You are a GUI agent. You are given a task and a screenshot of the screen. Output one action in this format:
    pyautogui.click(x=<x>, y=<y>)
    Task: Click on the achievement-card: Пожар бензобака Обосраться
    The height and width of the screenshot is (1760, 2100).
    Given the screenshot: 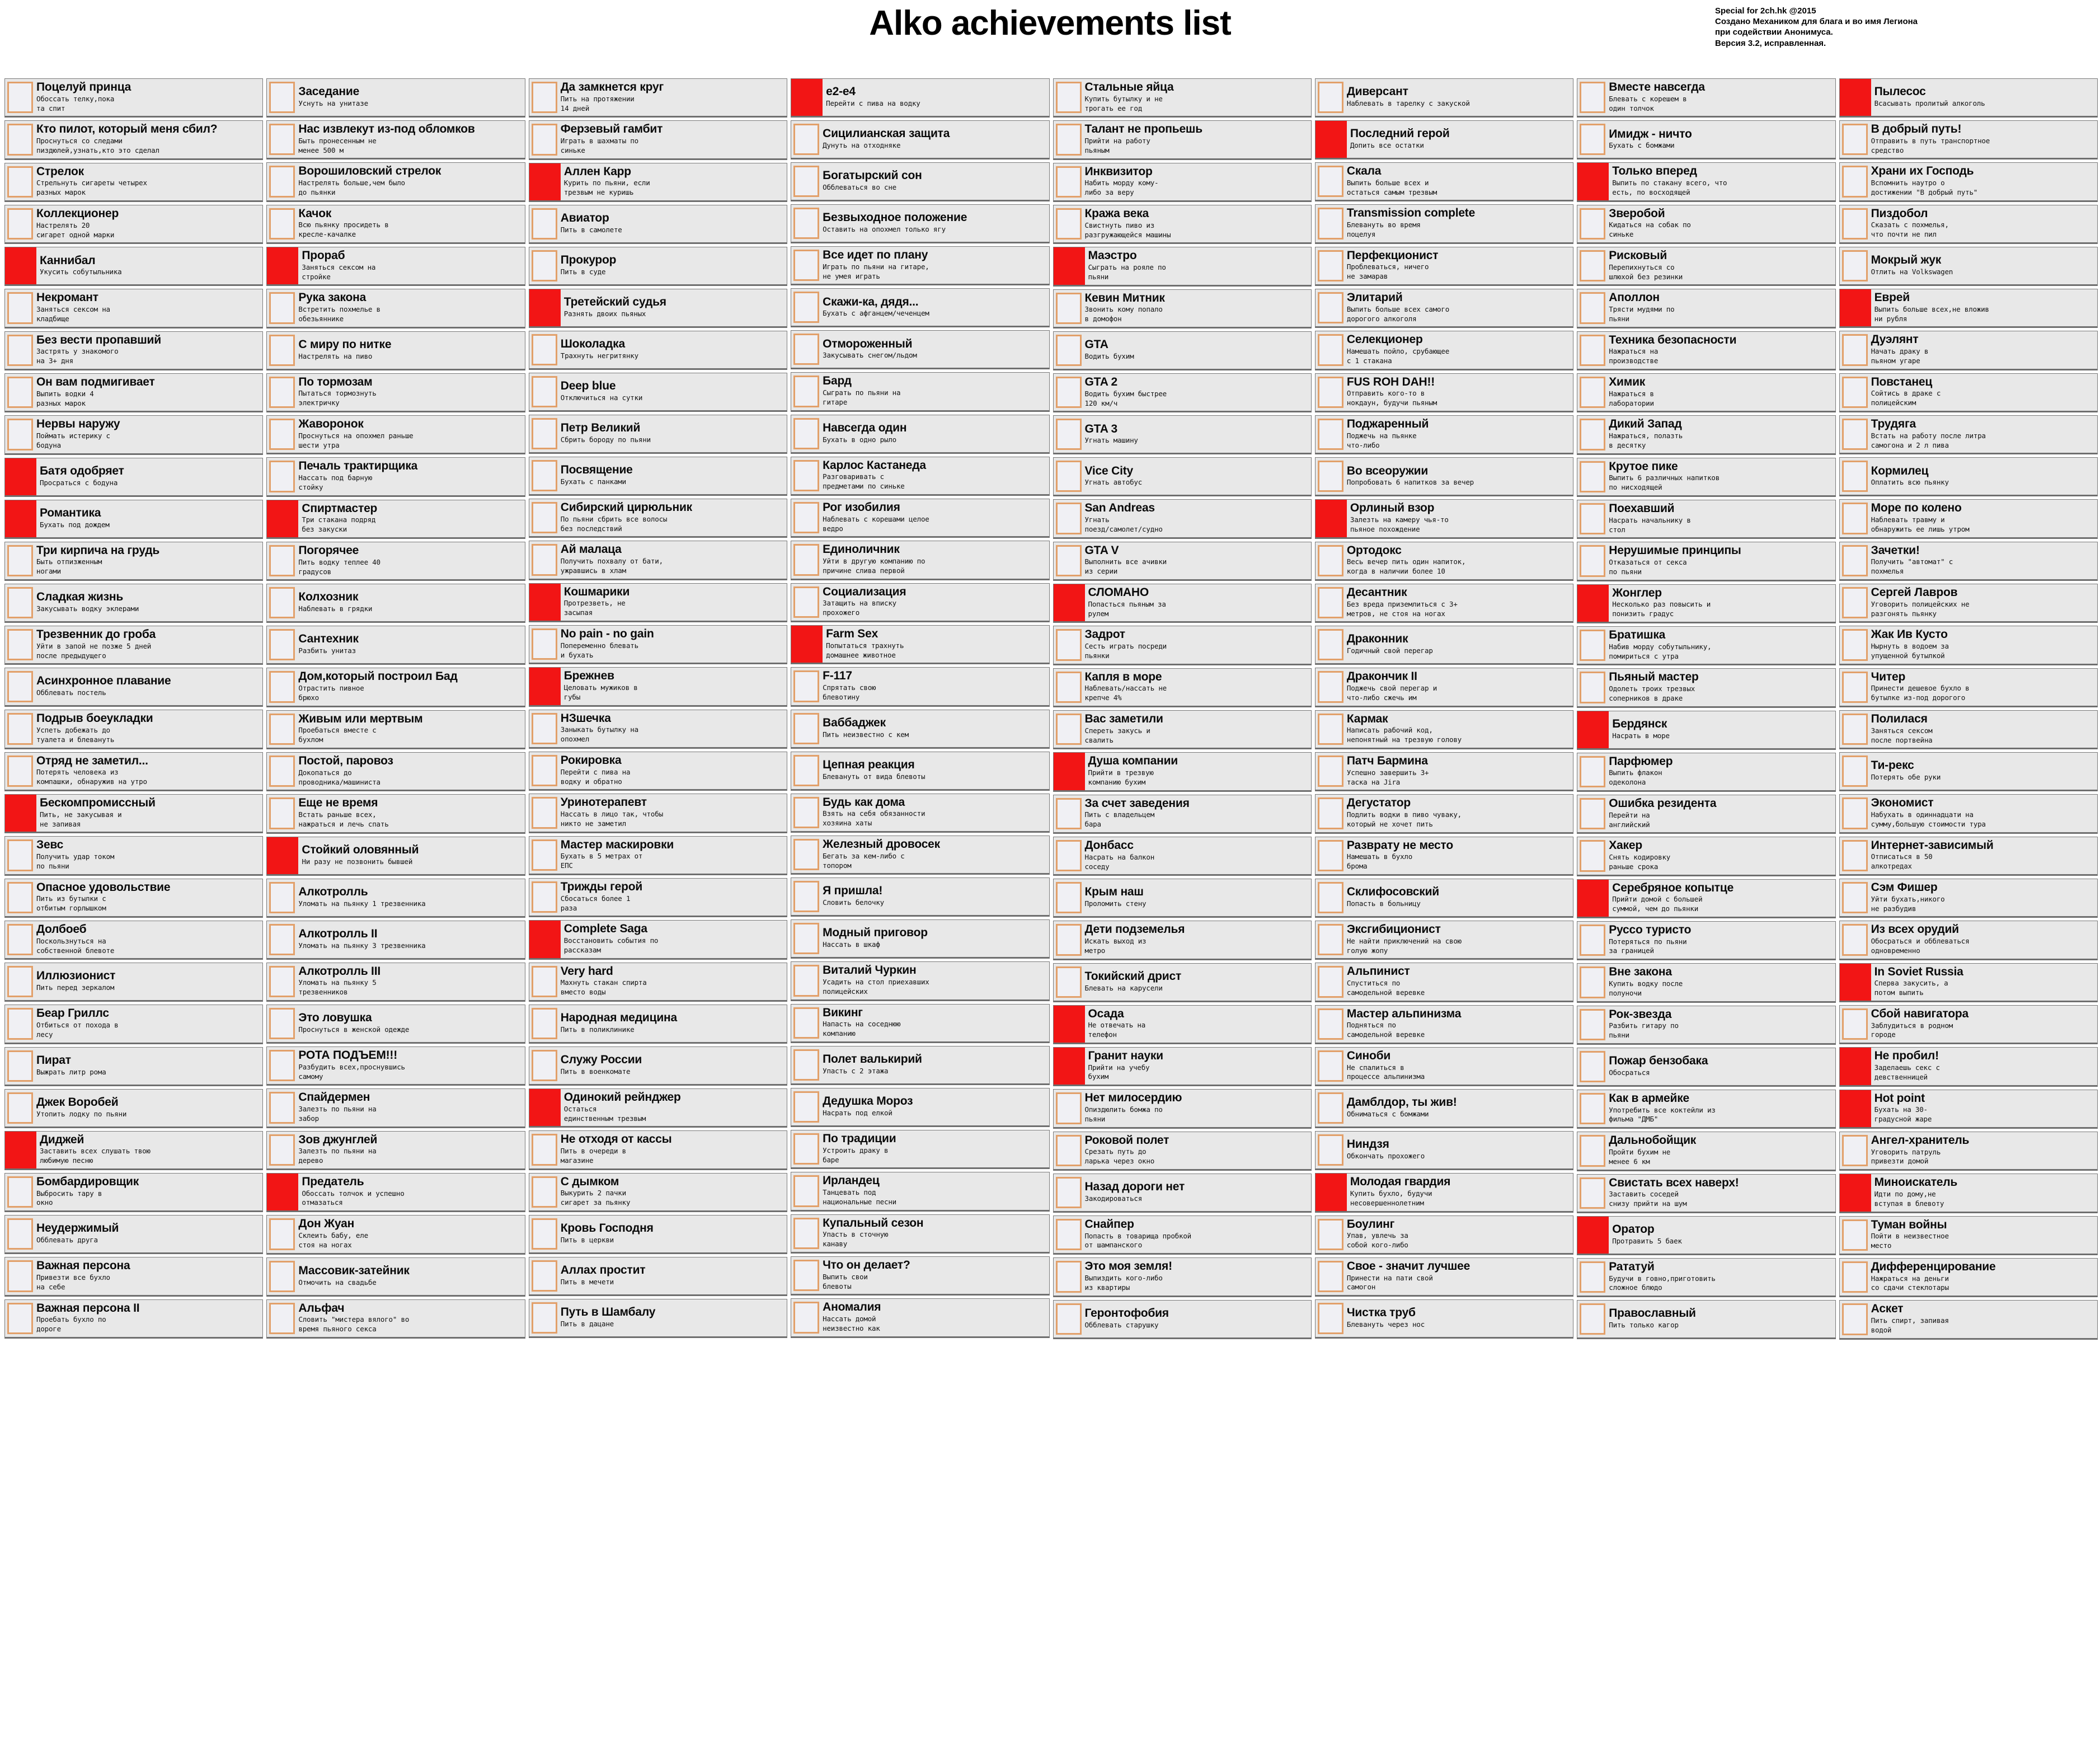 What is the action you would take?
    pyautogui.click(x=1707, y=1067)
    